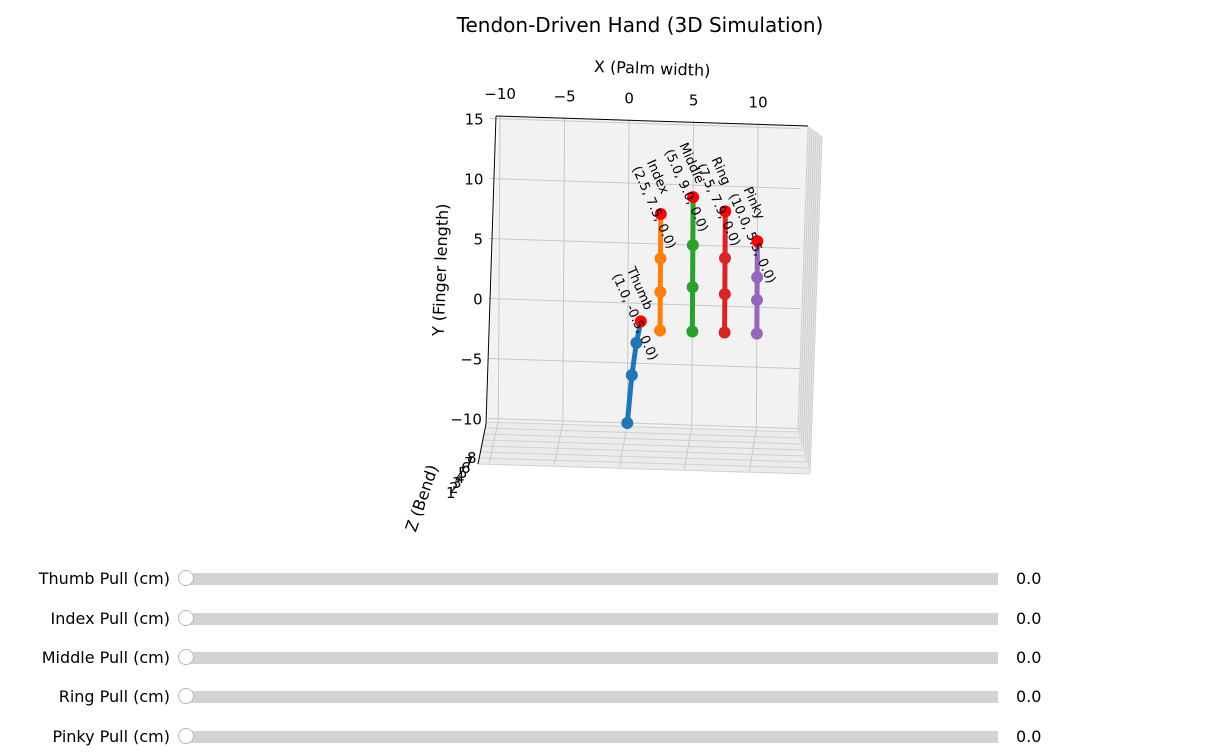 This screenshot has width=1207, height=753. I want to click on y-tick-labels: 15 10 5 0 −5 −10, so click(466, 269).